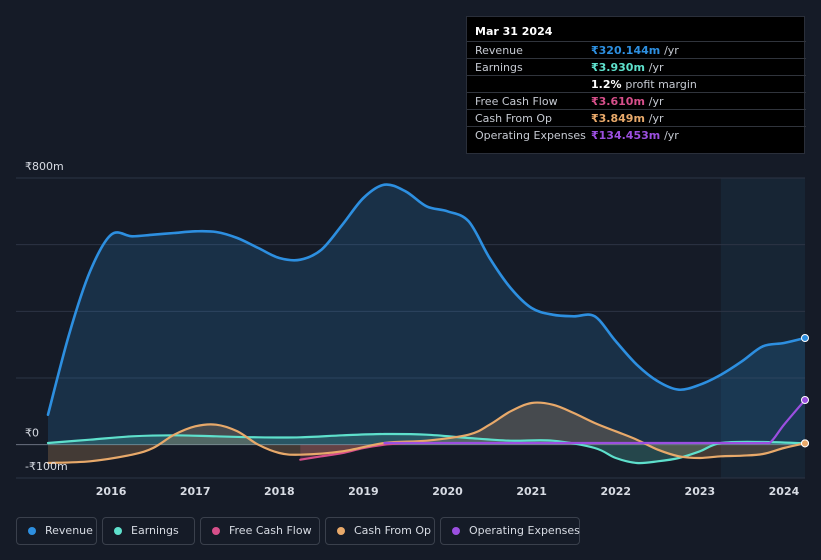  I want to click on series-fill-earnings, so click(426, 448).